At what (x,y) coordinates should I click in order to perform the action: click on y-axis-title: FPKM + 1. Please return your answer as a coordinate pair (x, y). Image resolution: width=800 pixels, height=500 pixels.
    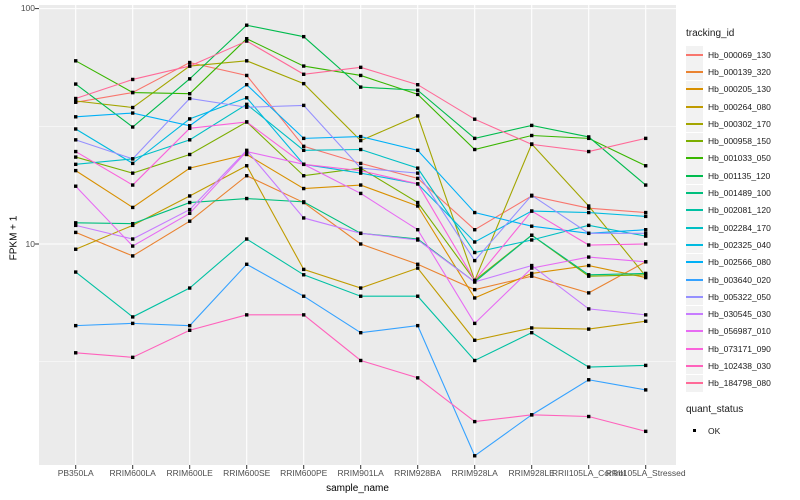
    Looking at the image, I should click on (14, 238).